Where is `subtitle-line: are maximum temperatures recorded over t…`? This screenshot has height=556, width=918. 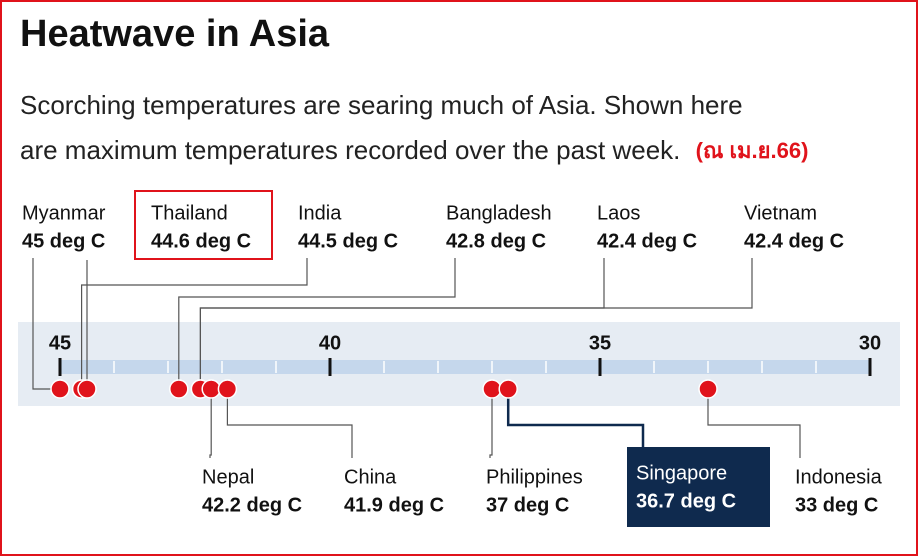 subtitle-line: are maximum temperatures recorded over t… is located at coordinates (414, 150).